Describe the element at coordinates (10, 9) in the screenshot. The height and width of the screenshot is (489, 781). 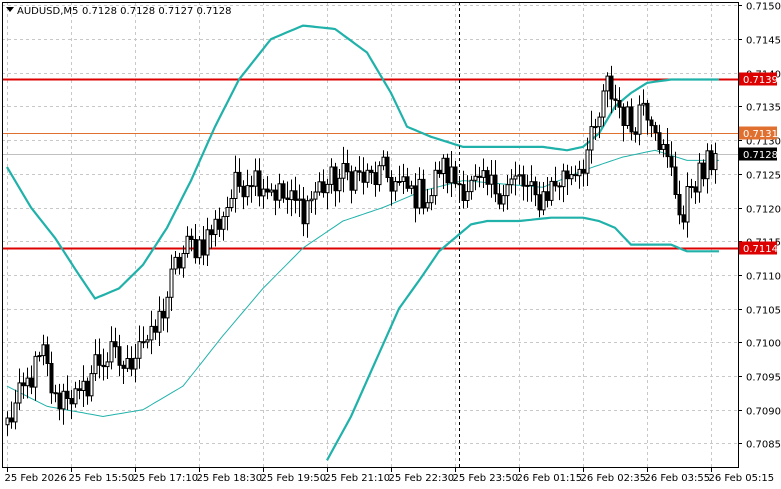
I see `chart-menu-triangle-icon` at that location.